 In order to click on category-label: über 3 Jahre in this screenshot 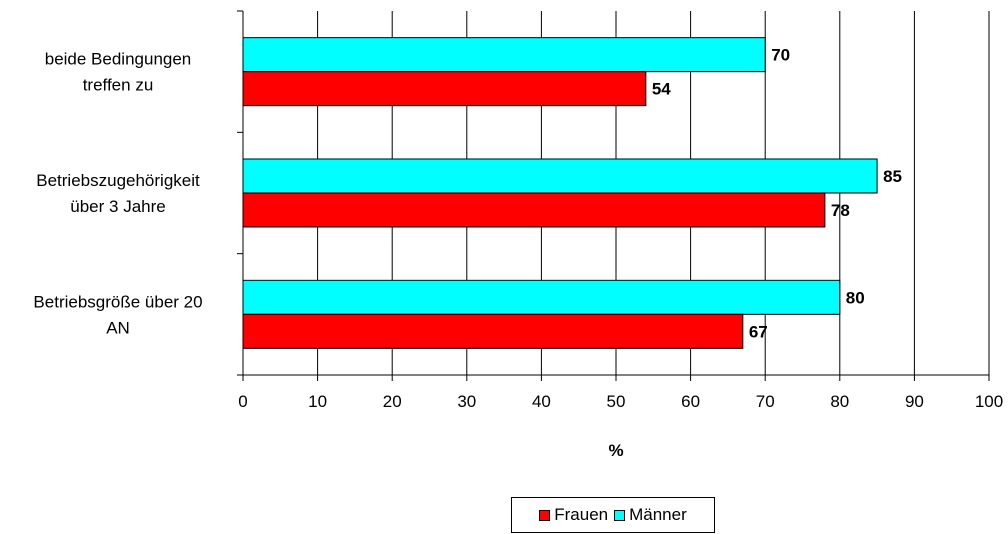, I will do `click(117, 206)`.